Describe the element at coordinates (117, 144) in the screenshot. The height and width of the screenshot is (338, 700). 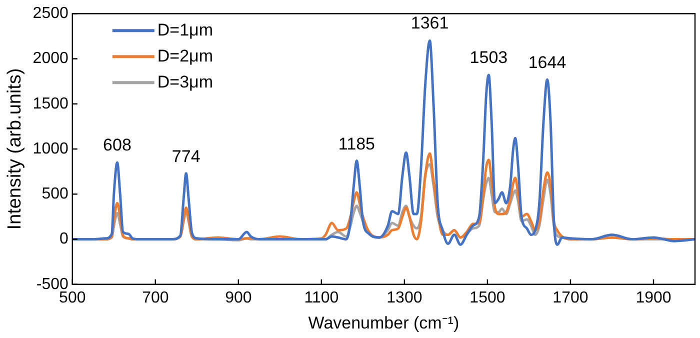
I see `annotation: 608` at that location.